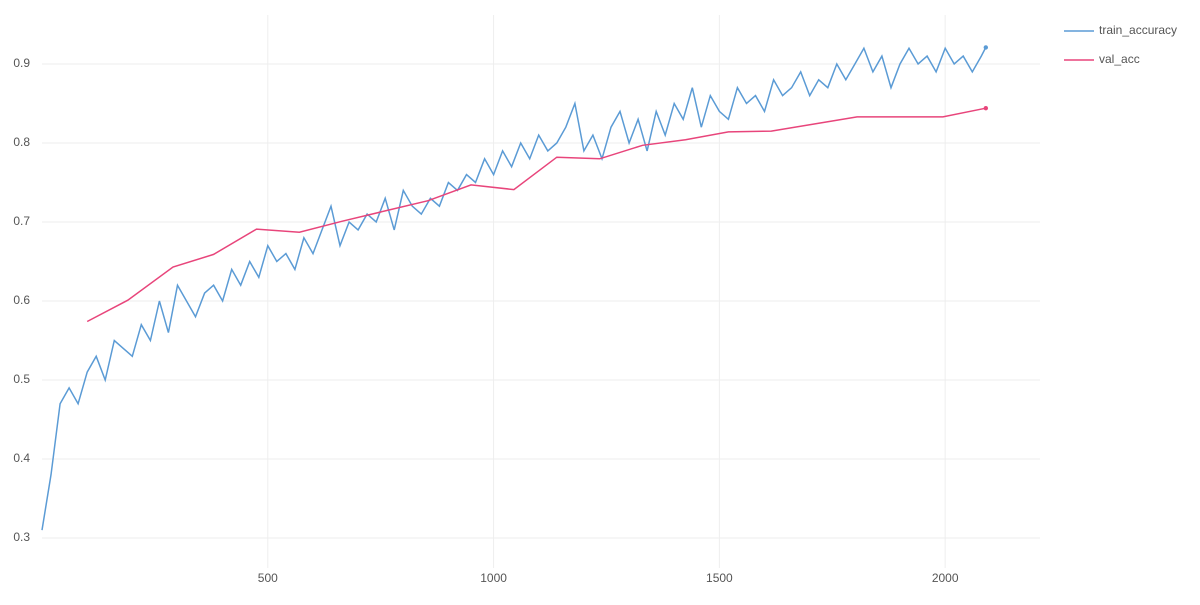 The image size is (1200, 605). Describe the element at coordinates (719, 578) in the screenshot. I see `x-tick-label: 1500` at that location.